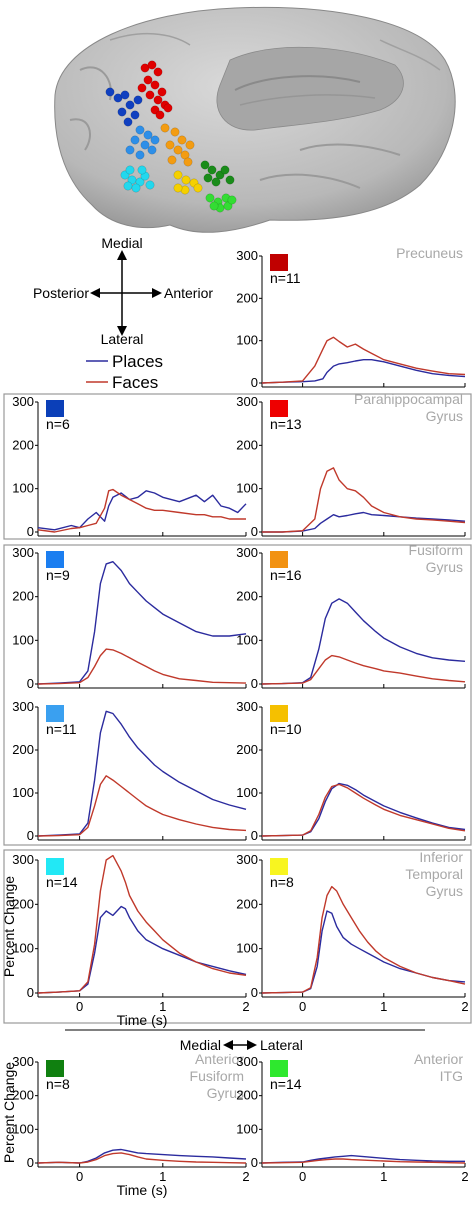 This screenshot has width=474, height=1227. Describe the element at coordinates (61, 729) in the screenshot. I see `n-label: n=11` at that location.